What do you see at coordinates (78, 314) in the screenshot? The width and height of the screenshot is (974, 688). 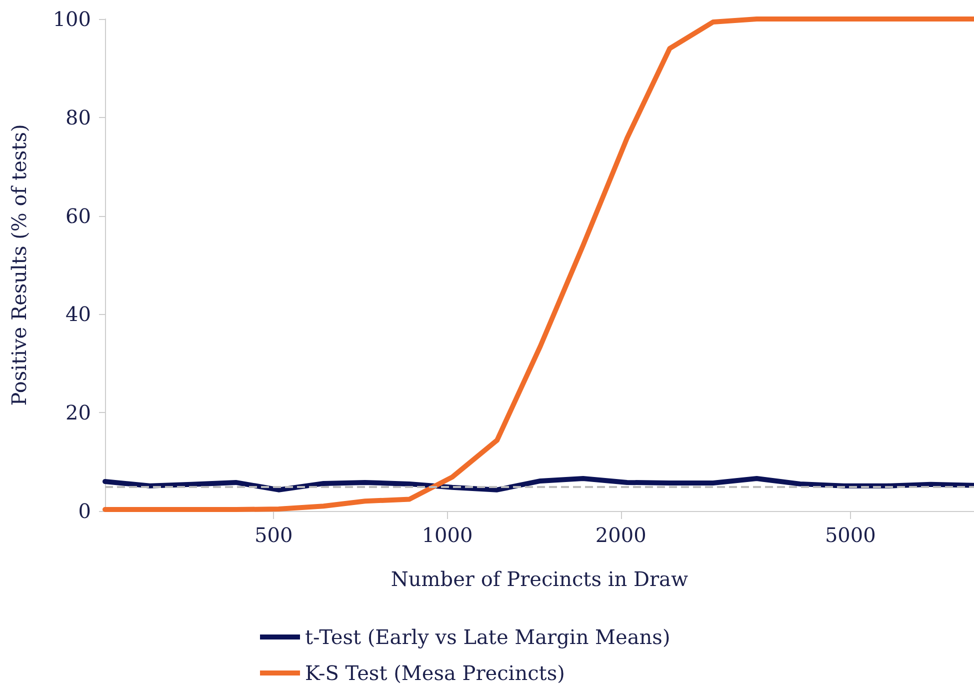 I see `y-tick-label: 40` at bounding box center [78, 314].